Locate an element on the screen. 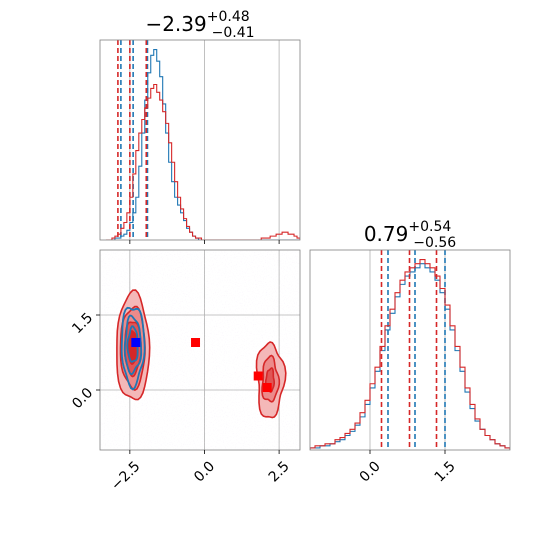  title-param2-value: 0.79 is located at coordinates (386, 234).